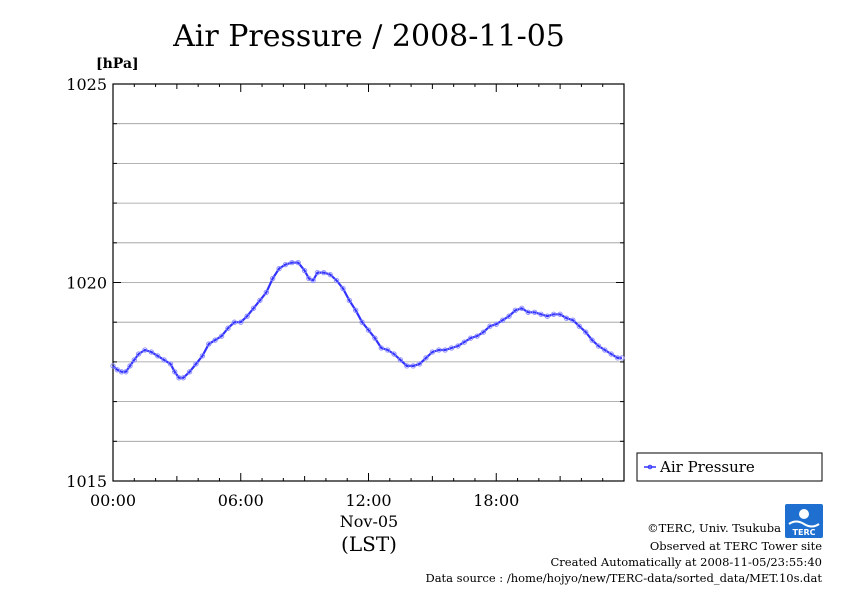  What do you see at coordinates (241, 500) in the screenshot?
I see `x-tick-label: 06:00` at bounding box center [241, 500].